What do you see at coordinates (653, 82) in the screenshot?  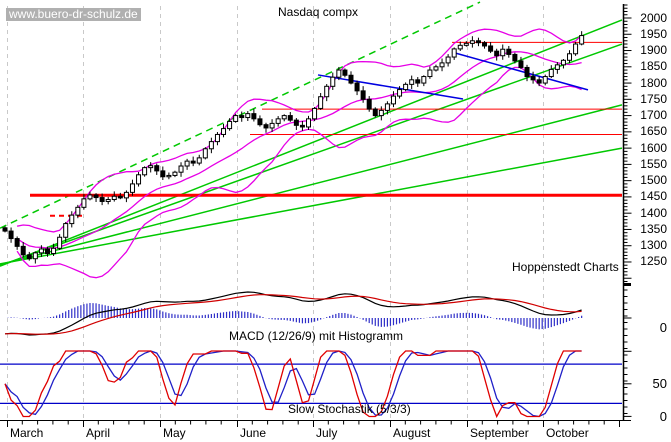 I see `price-axis-label: 1800` at bounding box center [653, 82].